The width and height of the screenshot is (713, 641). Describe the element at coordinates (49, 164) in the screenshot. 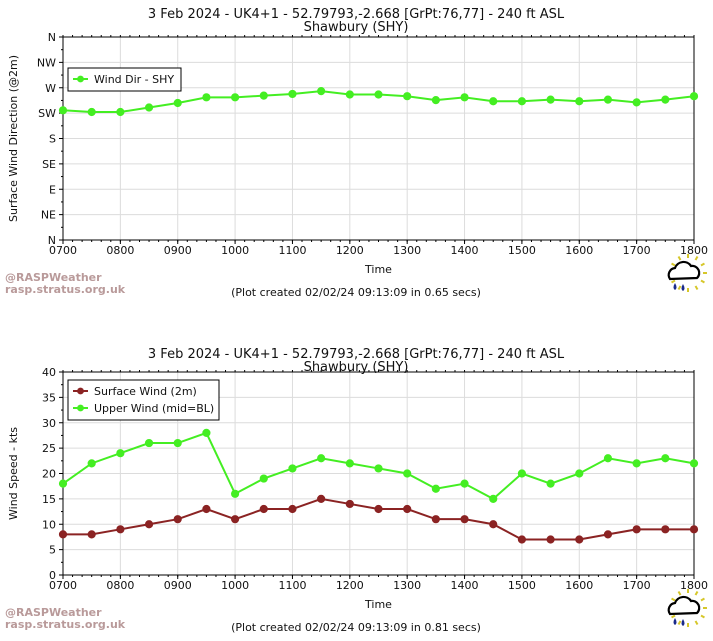

I see `y-tick-label: SE` at that location.